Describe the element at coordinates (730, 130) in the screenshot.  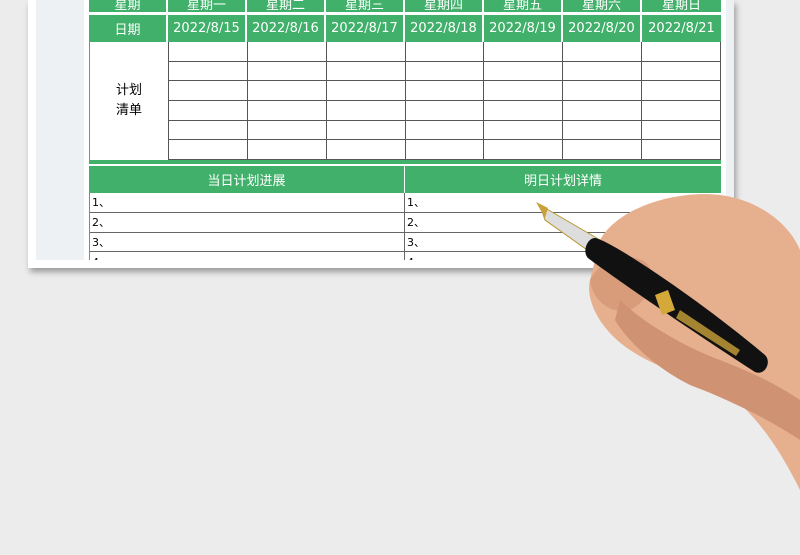
I see `right-margin` at that location.